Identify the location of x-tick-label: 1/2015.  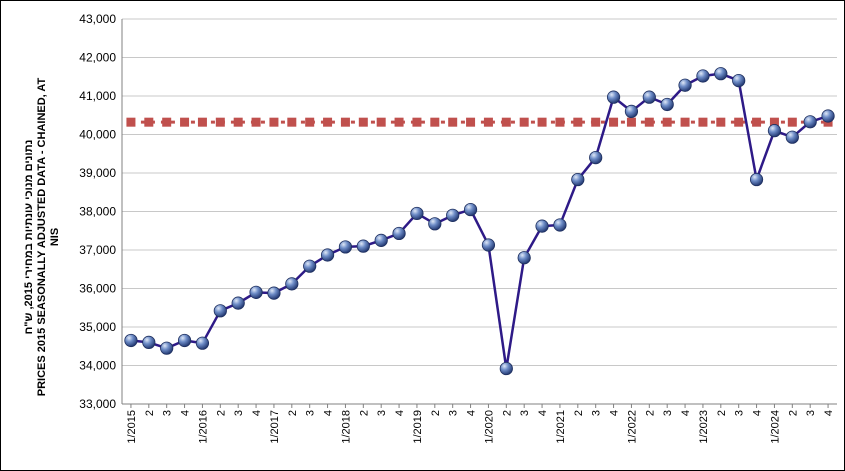
(132, 427).